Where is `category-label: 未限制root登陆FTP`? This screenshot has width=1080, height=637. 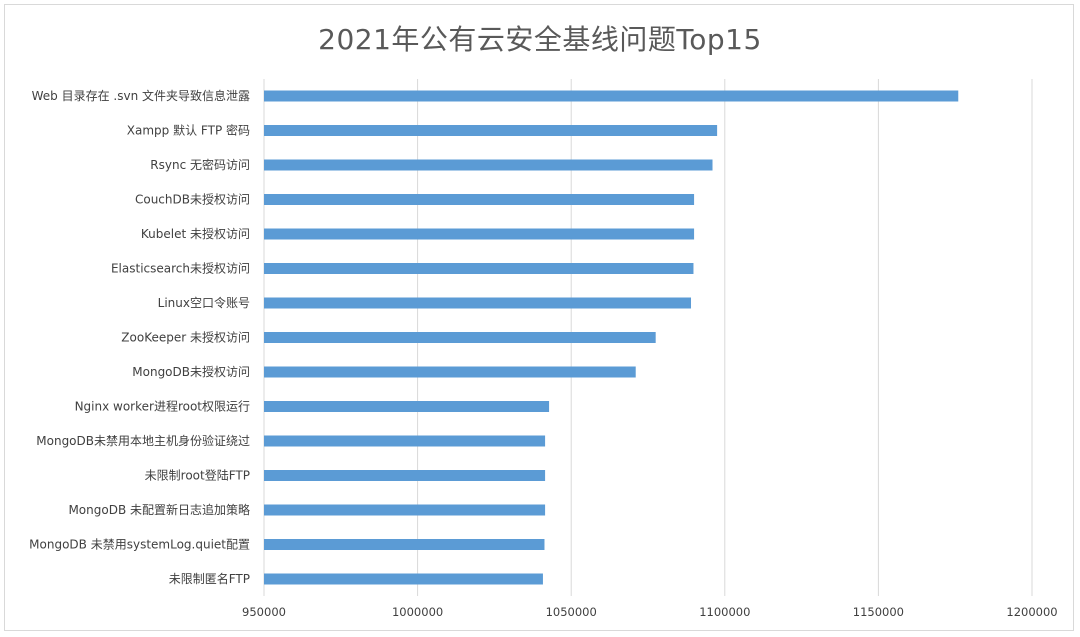 category-label: 未限制root登陆FTP is located at coordinates (197, 475).